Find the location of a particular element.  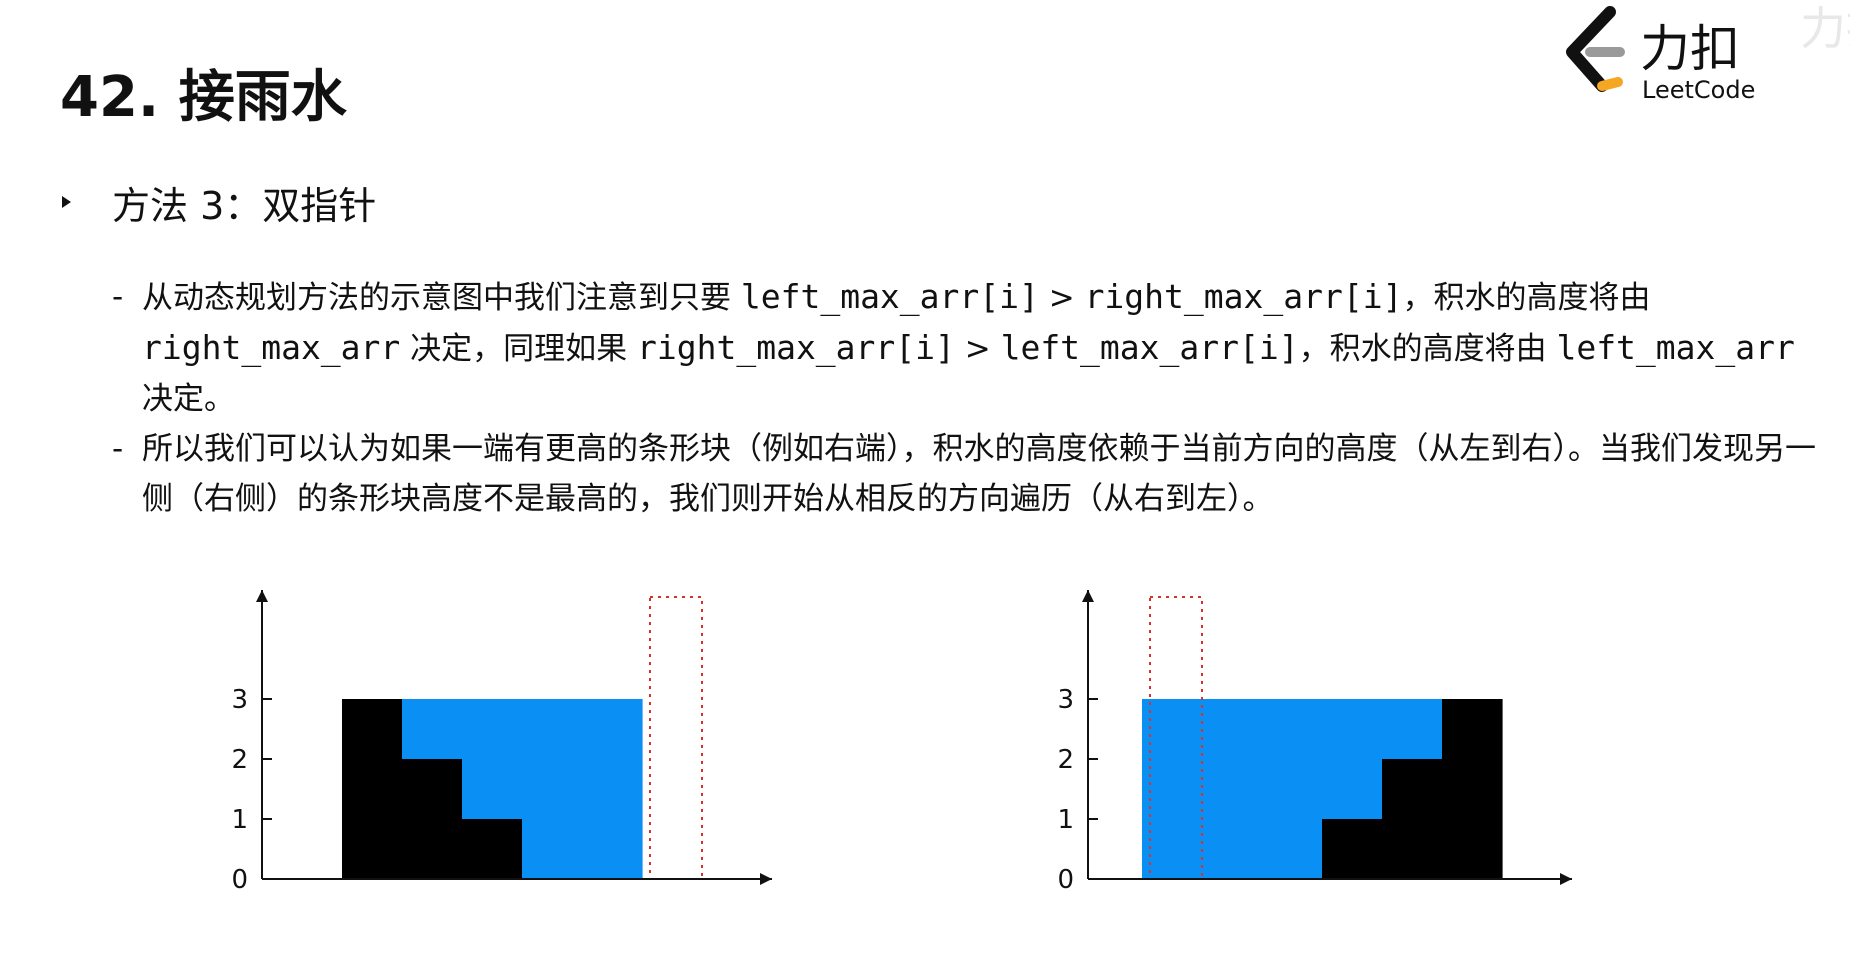

logo-text-cn: 力扣 is located at coordinates (1690, 49).